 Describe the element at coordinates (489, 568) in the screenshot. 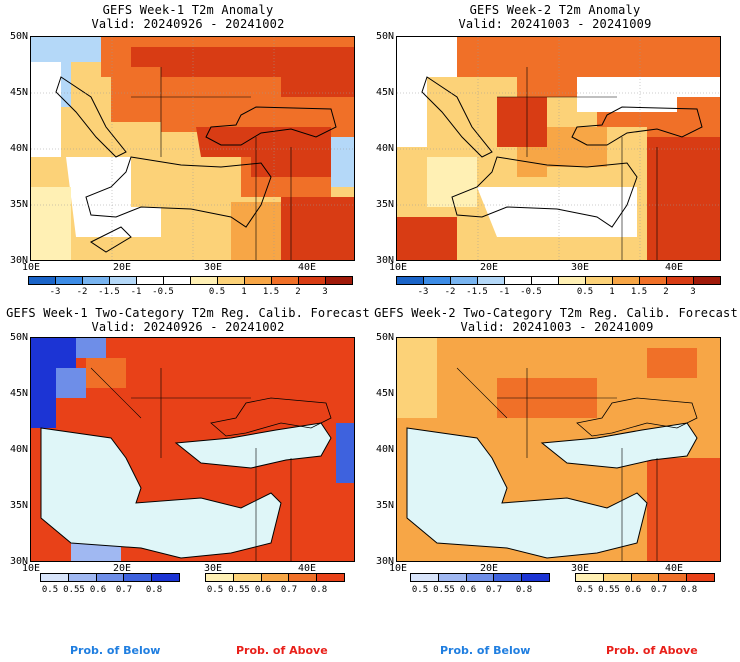

I see `lon-label-20e-p4: 20E` at that location.